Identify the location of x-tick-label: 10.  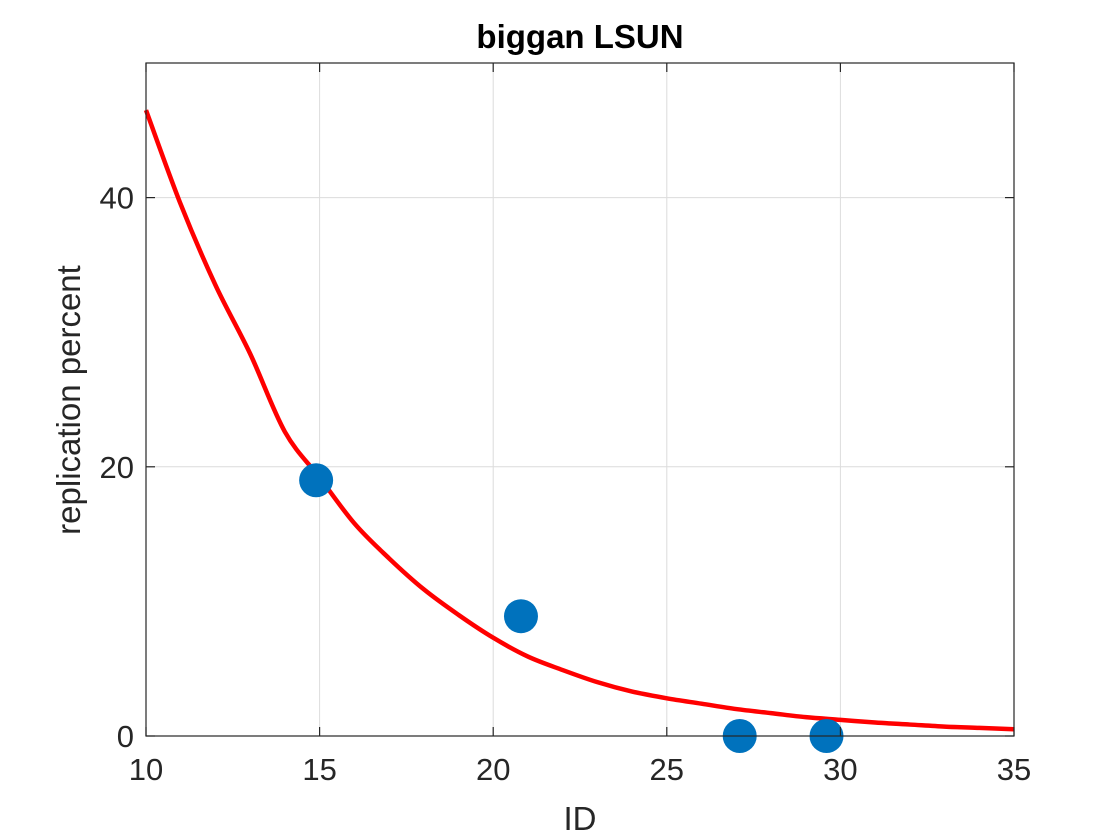
(146, 769).